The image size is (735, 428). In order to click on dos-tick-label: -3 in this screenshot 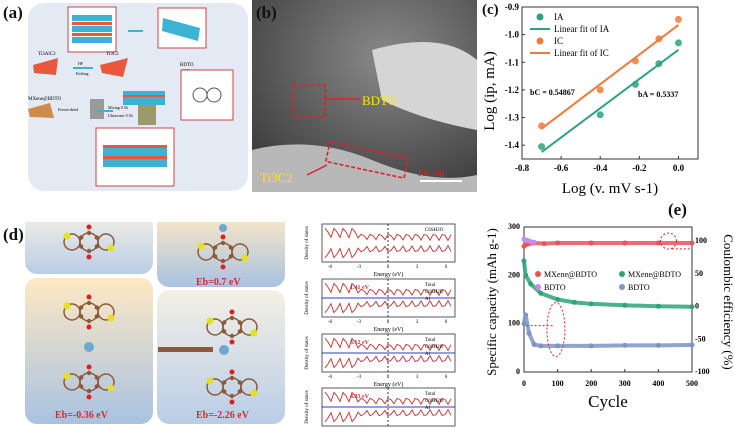, I will do `click(359, 267)`.